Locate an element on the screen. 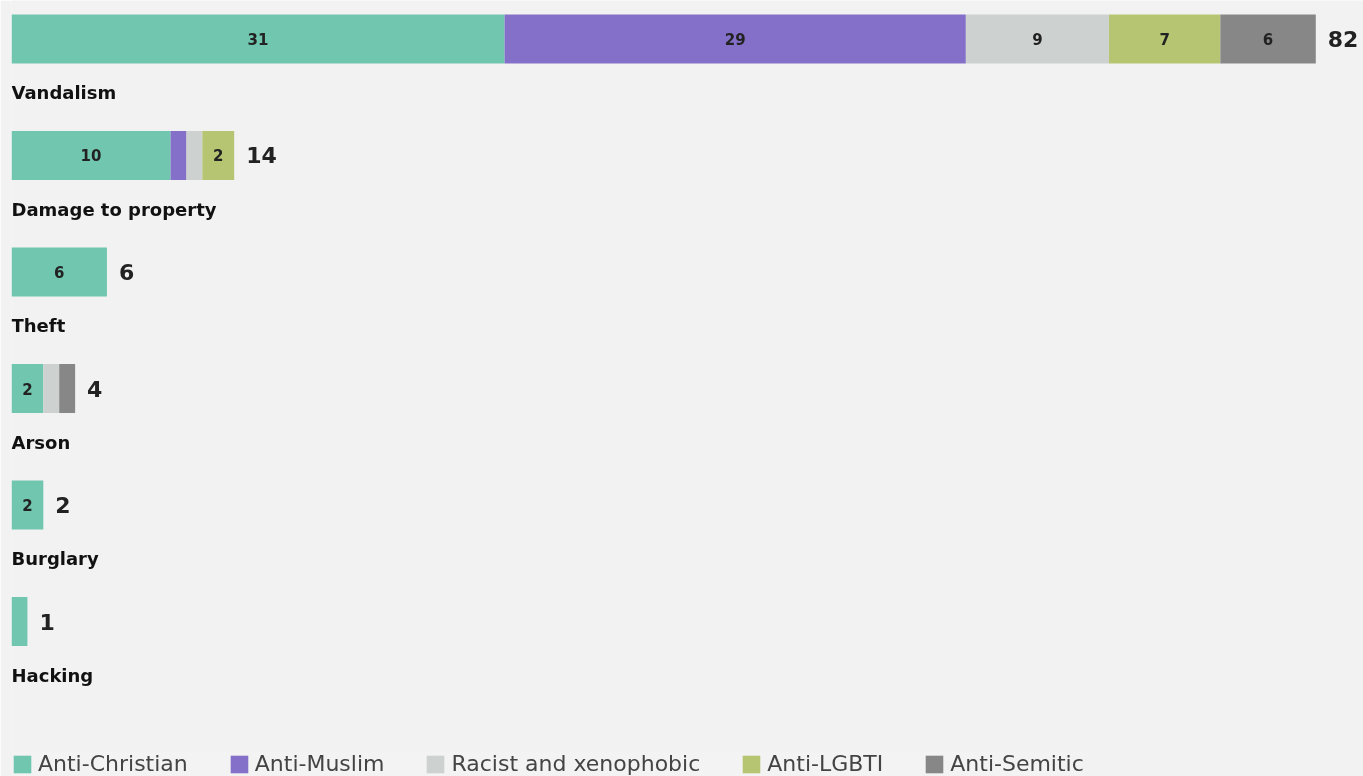  total-label: 2 is located at coordinates (63, 506).